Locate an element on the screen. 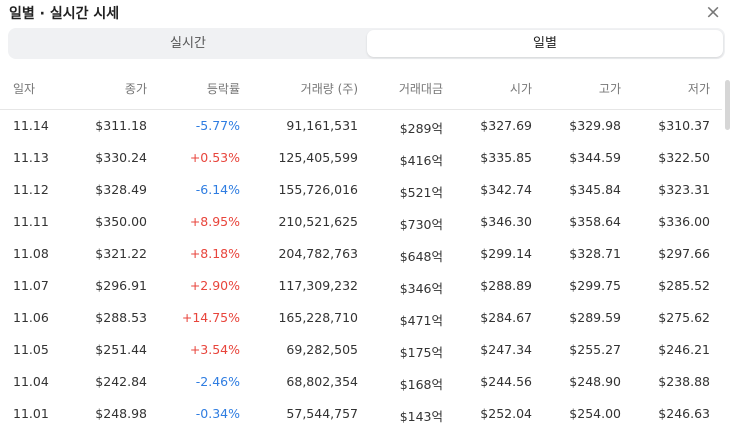  table-cell: 125,405,599 is located at coordinates (318, 157).